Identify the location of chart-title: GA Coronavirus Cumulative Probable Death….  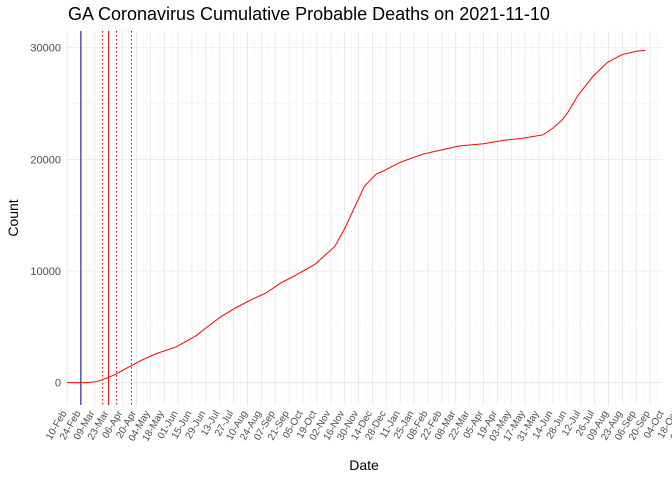
(309, 14).